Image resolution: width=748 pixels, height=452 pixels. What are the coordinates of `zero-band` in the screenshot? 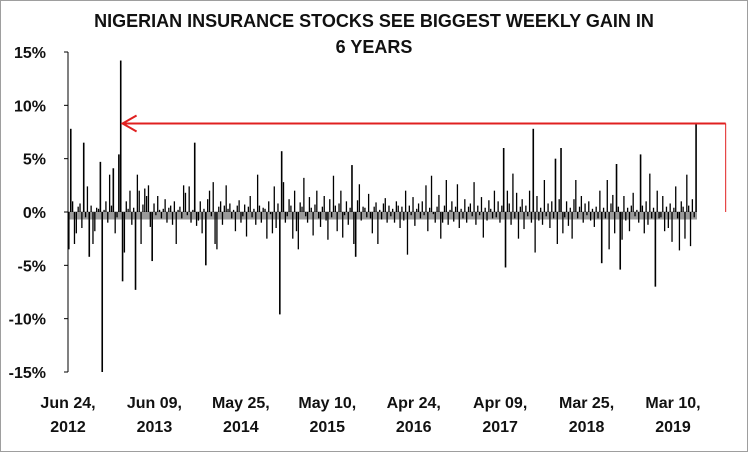 It's located at (382, 215).